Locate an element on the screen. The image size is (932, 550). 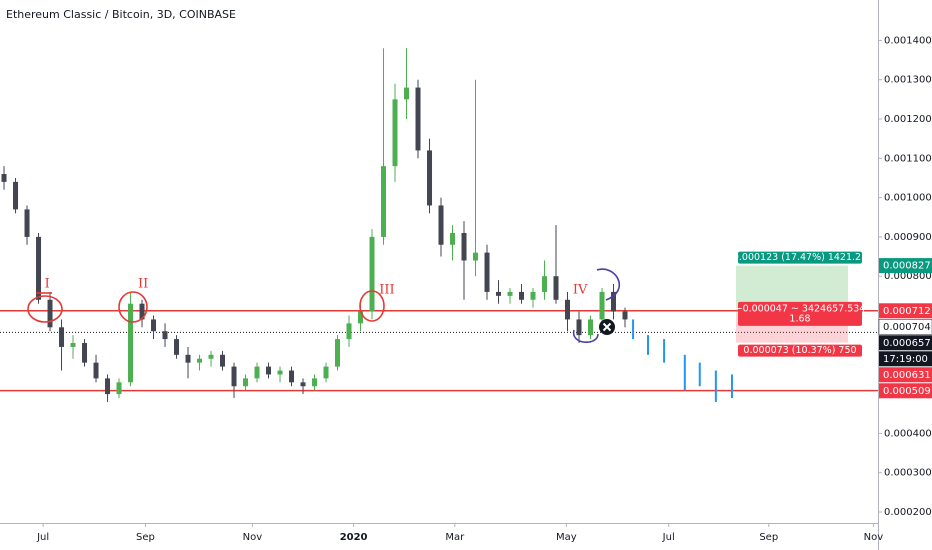
price-label: 0.000631 is located at coordinates (907, 375).